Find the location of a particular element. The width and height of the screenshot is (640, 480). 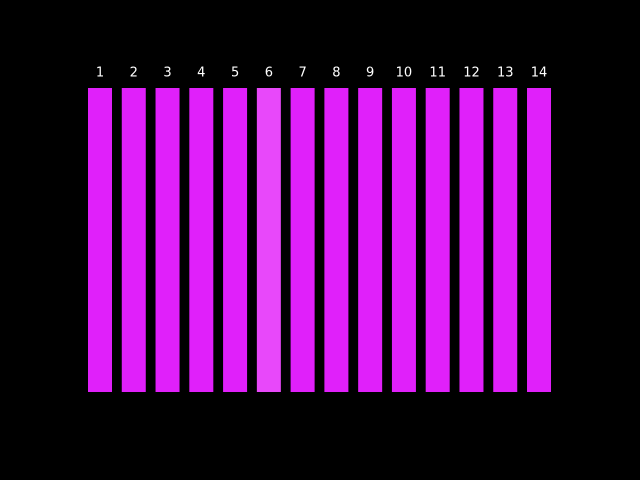

bar-label: 8 is located at coordinates (336, 73).